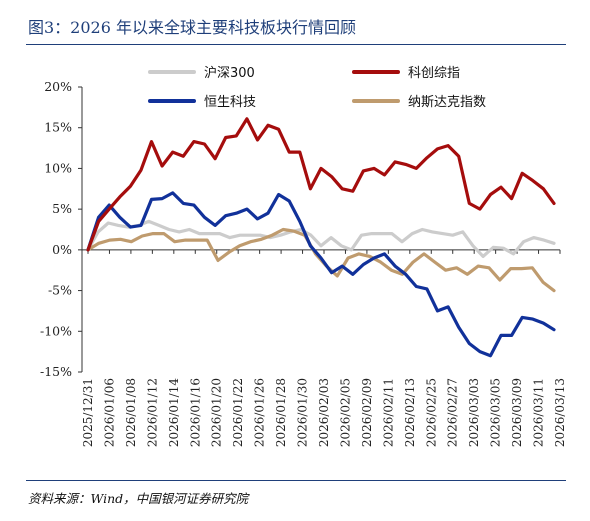  I want to click on x-tick-label: 2026/01/12, so click(152, 412).